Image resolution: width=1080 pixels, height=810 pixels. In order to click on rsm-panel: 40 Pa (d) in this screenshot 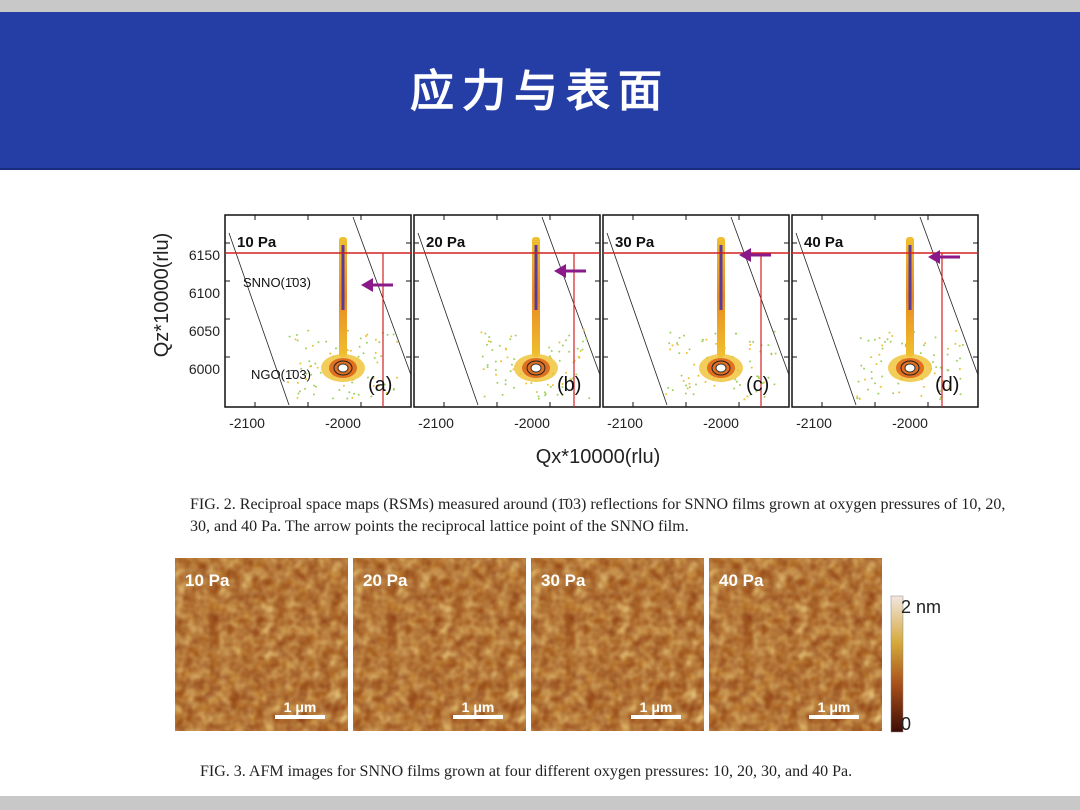, I will do `click(885, 311)`.